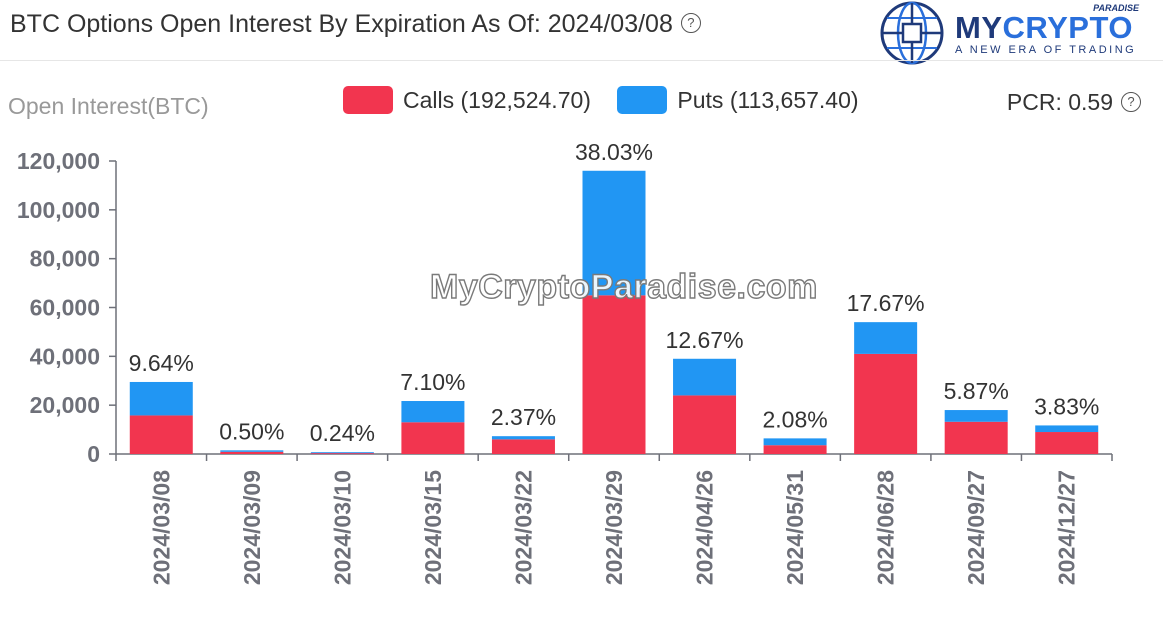 The width and height of the screenshot is (1163, 621). Describe the element at coordinates (1067, 527) in the screenshot. I see `x-tick-label: 2024/12/27` at that location.